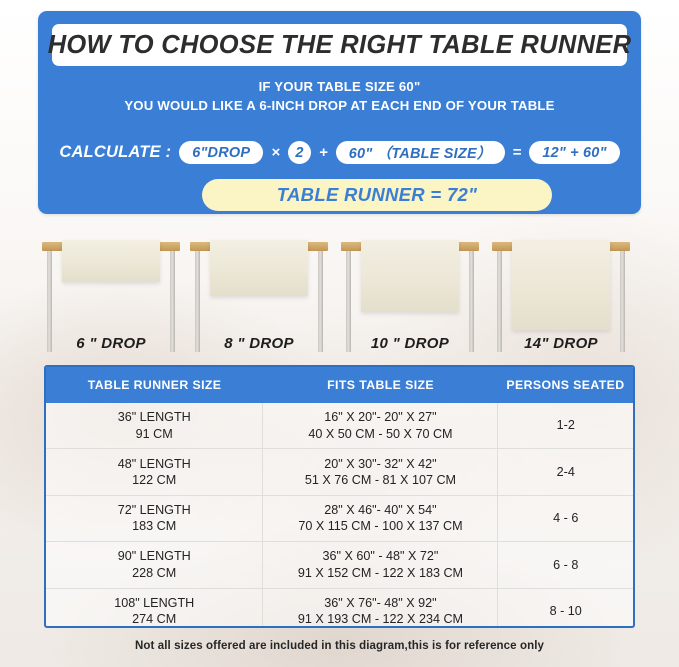  Describe the element at coordinates (380, 556) in the screenshot. I see `fits-inches: 36" X 60" - 48" X 72"` at that location.